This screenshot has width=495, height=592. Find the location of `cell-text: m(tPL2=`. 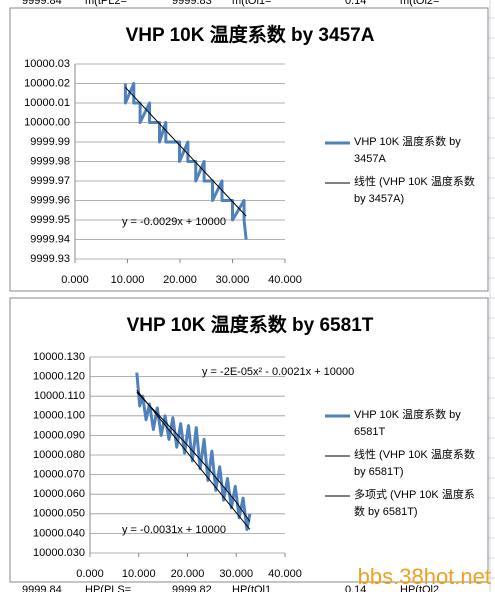

cell-text: m(tPL2= is located at coordinates (106, 3).